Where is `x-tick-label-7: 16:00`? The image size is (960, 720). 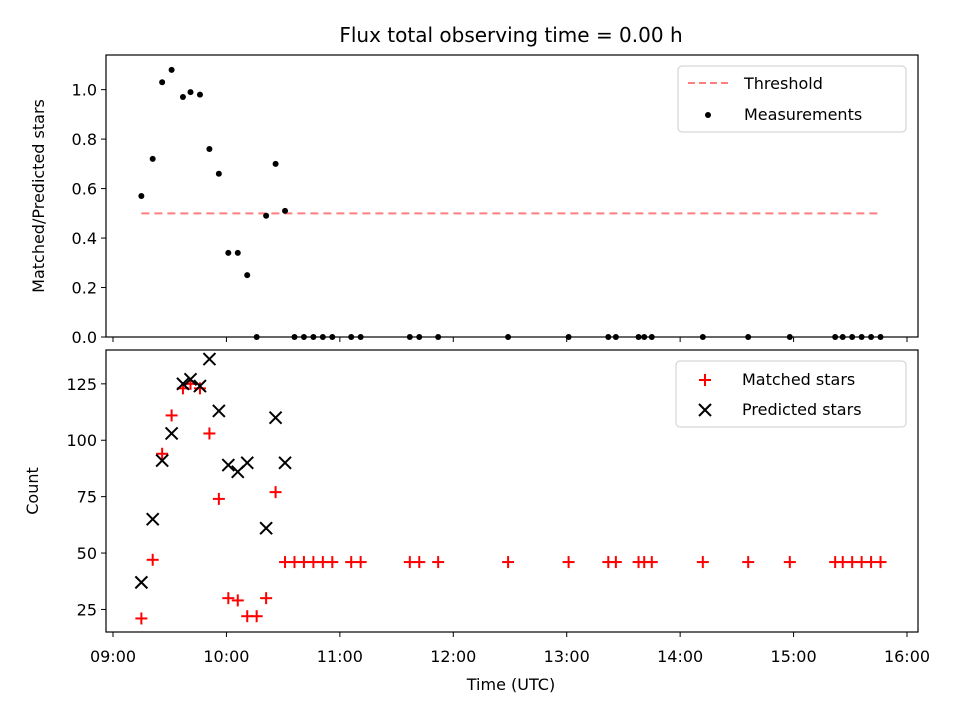
x-tick-label-7: 16:00 is located at coordinates (907, 656).